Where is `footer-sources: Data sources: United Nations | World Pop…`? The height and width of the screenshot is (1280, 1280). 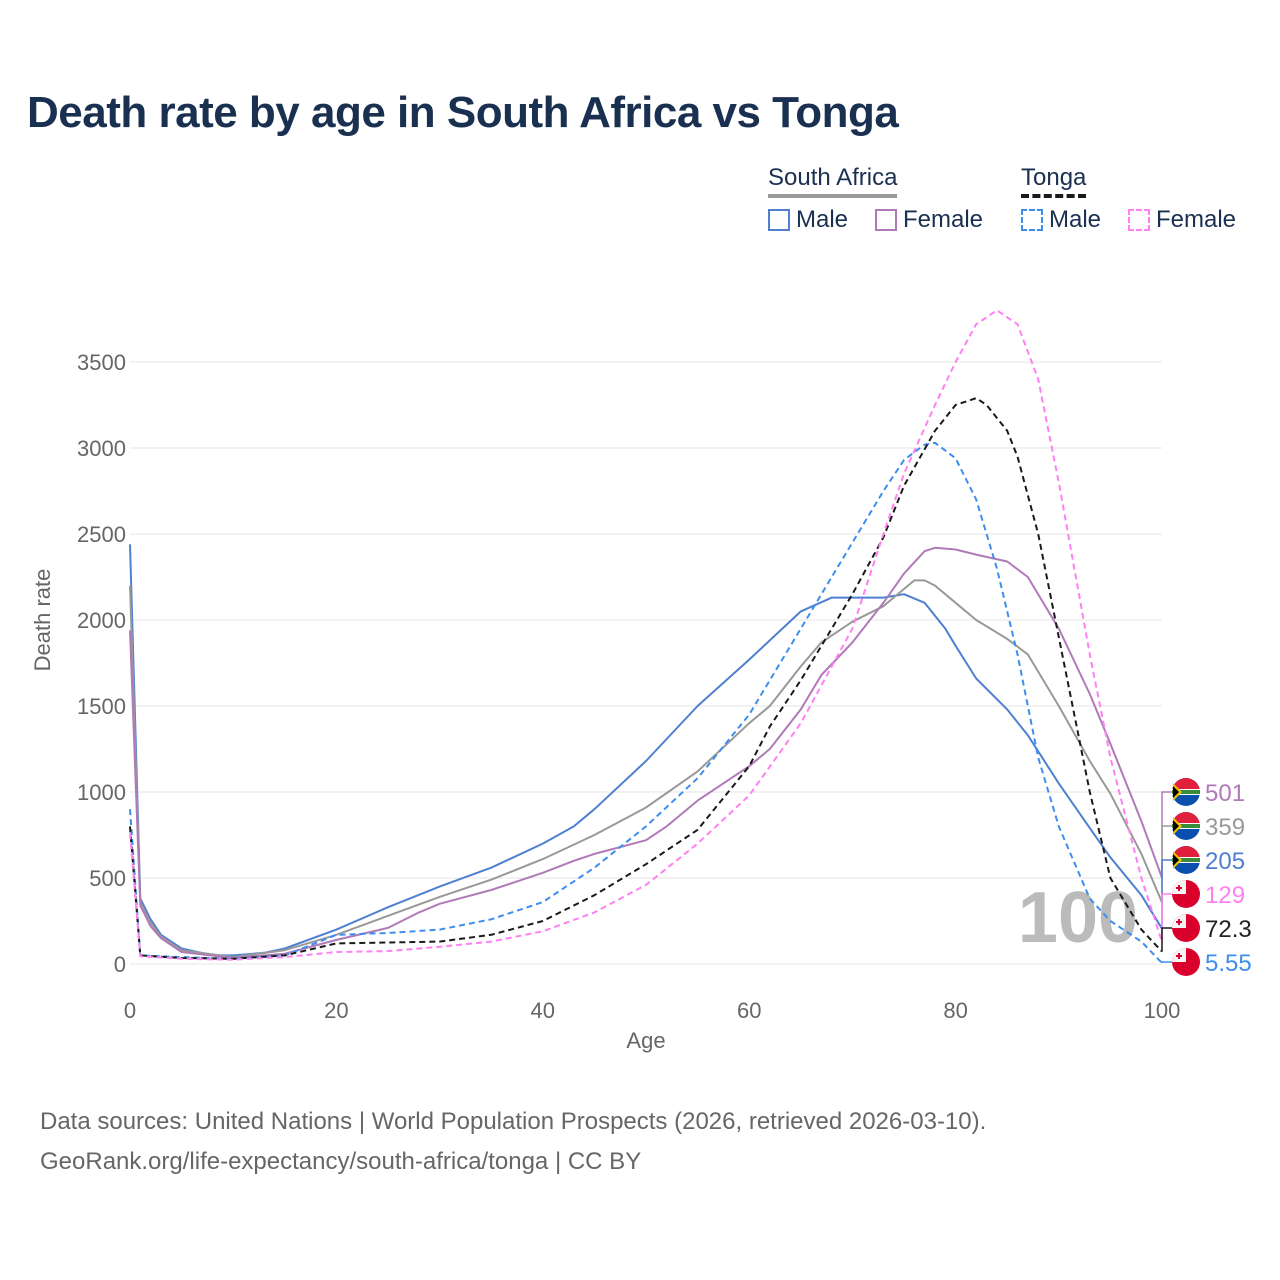
footer-sources: Data sources: United Nations | World Pop… is located at coordinates (513, 1121).